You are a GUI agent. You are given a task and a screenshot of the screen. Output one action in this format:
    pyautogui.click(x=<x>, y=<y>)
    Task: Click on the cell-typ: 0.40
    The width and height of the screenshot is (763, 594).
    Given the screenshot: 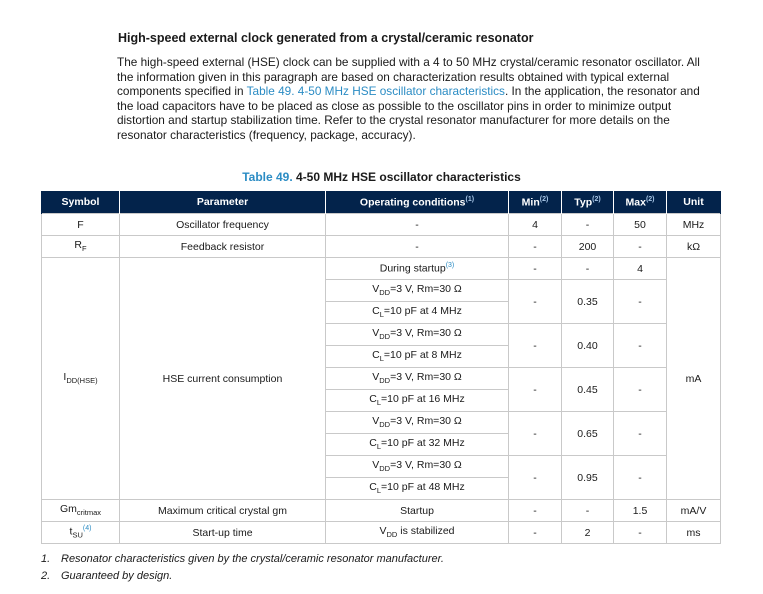 What is the action you would take?
    pyautogui.click(x=587, y=345)
    